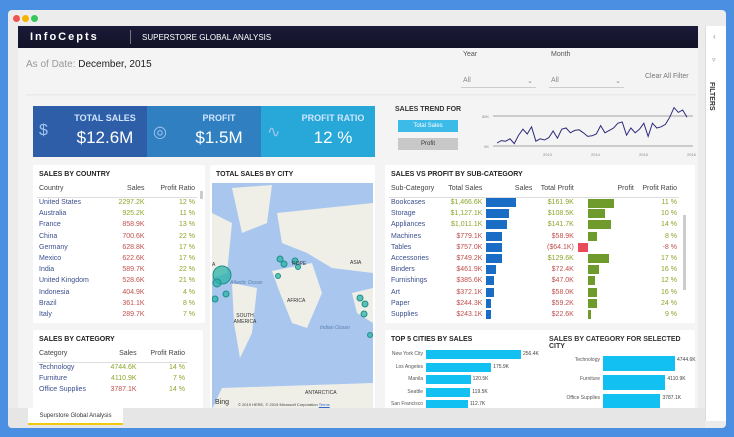  I want to click on tab-superstore-global-analysis: Superstore Global Analysis, so click(75, 416).